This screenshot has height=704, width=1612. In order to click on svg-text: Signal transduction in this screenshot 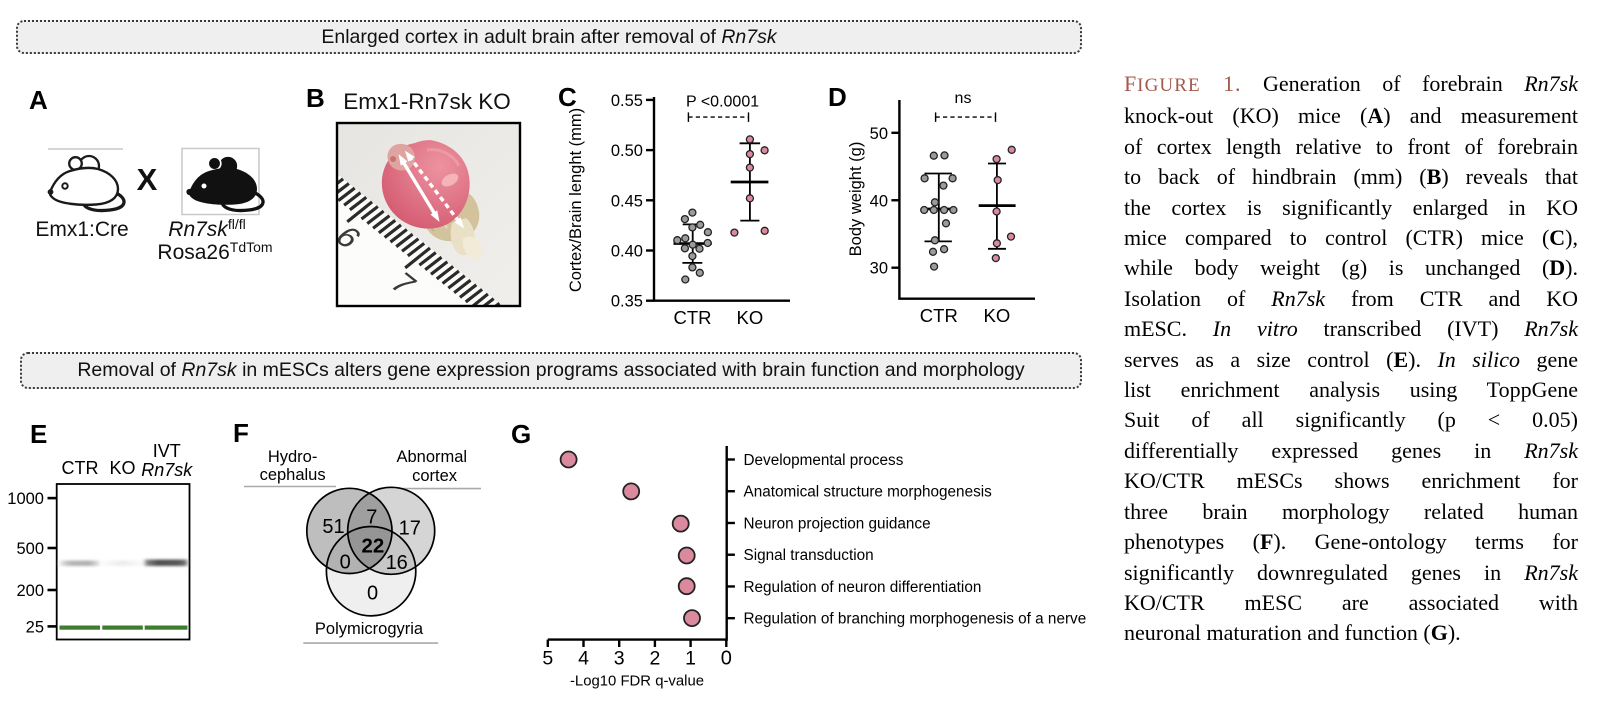, I will do `click(809, 555)`.